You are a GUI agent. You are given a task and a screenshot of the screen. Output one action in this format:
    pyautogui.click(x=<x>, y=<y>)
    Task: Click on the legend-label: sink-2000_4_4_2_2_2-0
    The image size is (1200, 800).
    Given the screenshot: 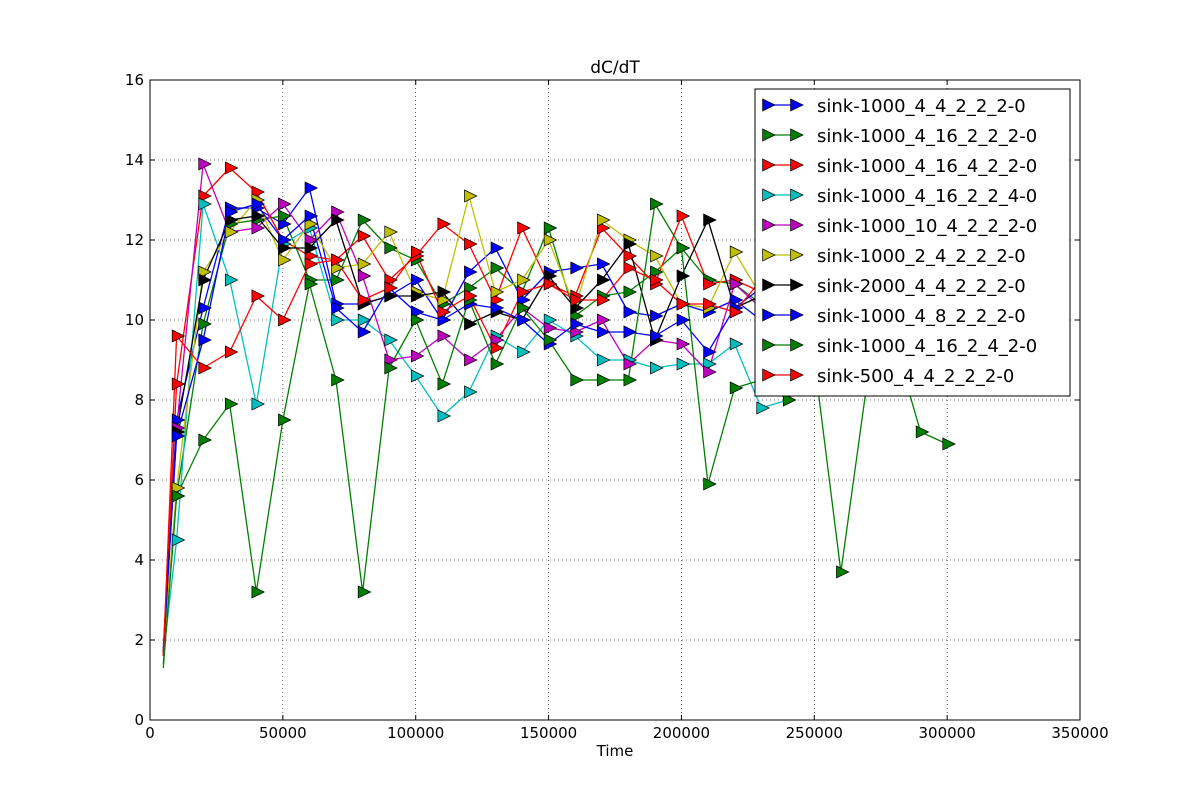 What is the action you would take?
    pyautogui.click(x=921, y=286)
    